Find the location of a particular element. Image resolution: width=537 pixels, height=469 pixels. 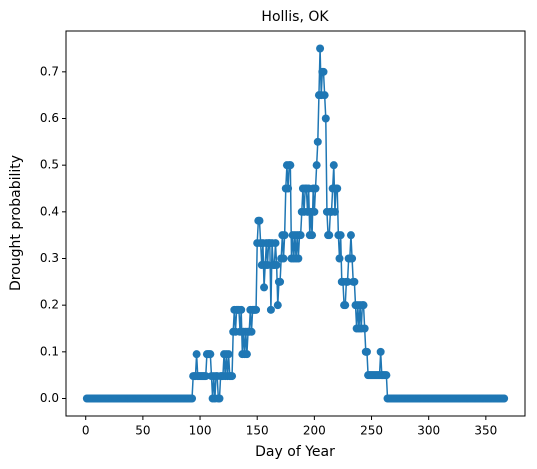

x-tick-label: 100 is located at coordinates (200, 431).